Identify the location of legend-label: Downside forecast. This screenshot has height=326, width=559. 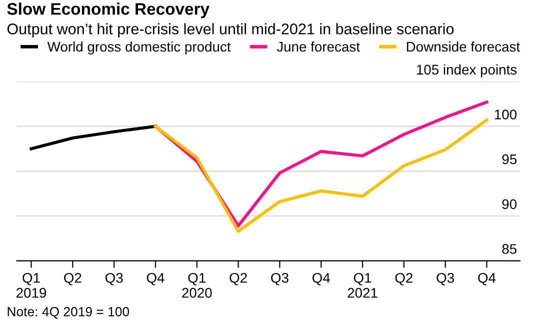
(463, 46).